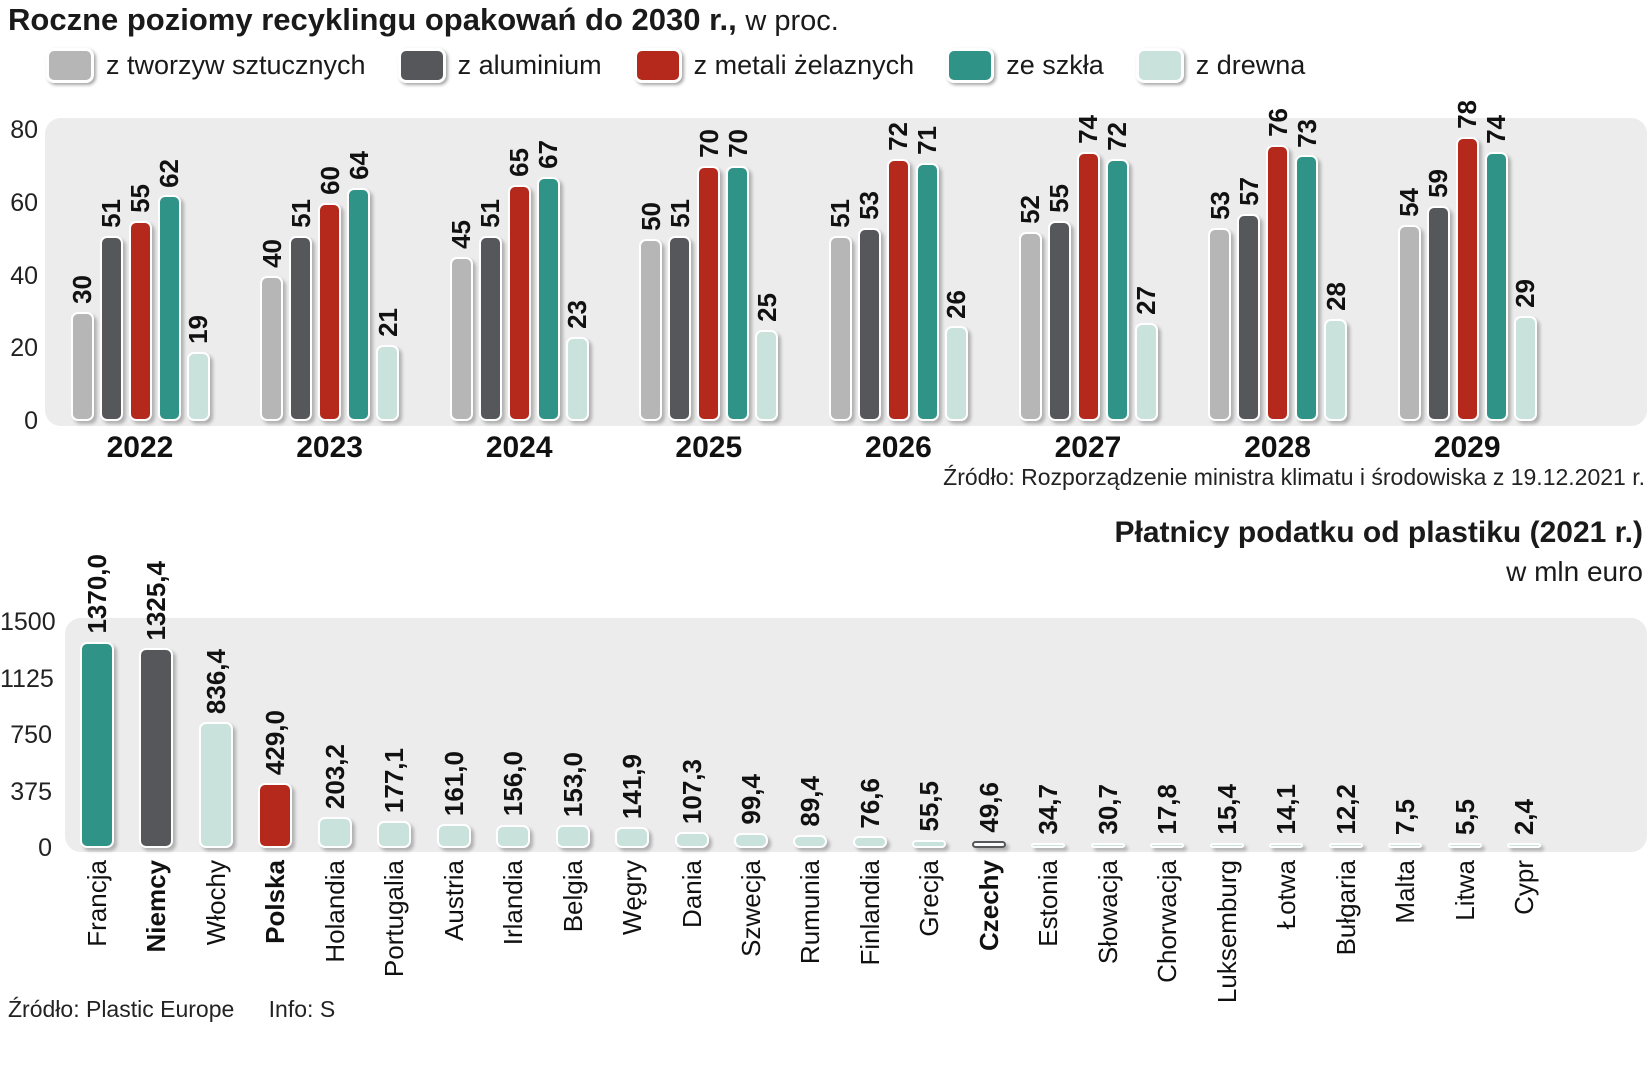  I want to click on bar-value-label: 62, so click(169, 173).